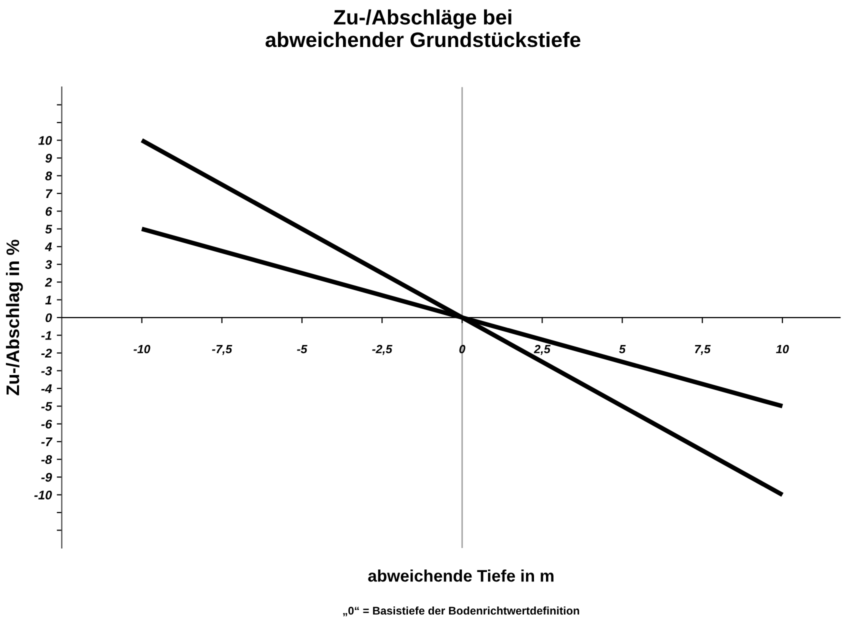 The image size is (846, 622). What do you see at coordinates (782, 349) in the screenshot?
I see `x-tick-label: 10` at bounding box center [782, 349].